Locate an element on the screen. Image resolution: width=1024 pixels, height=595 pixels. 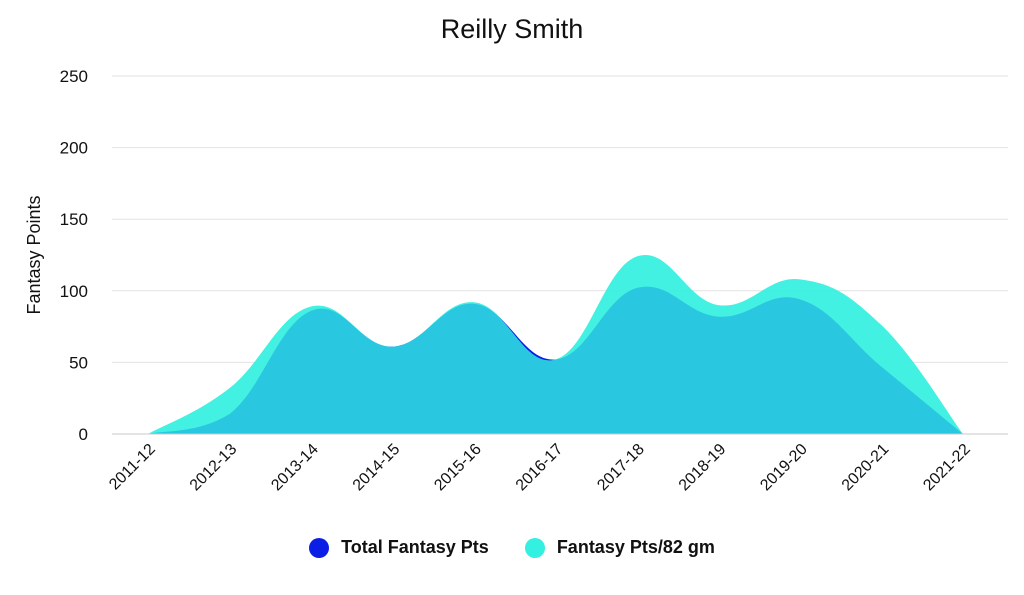
y-tick-label: 100 is located at coordinates (74, 291).